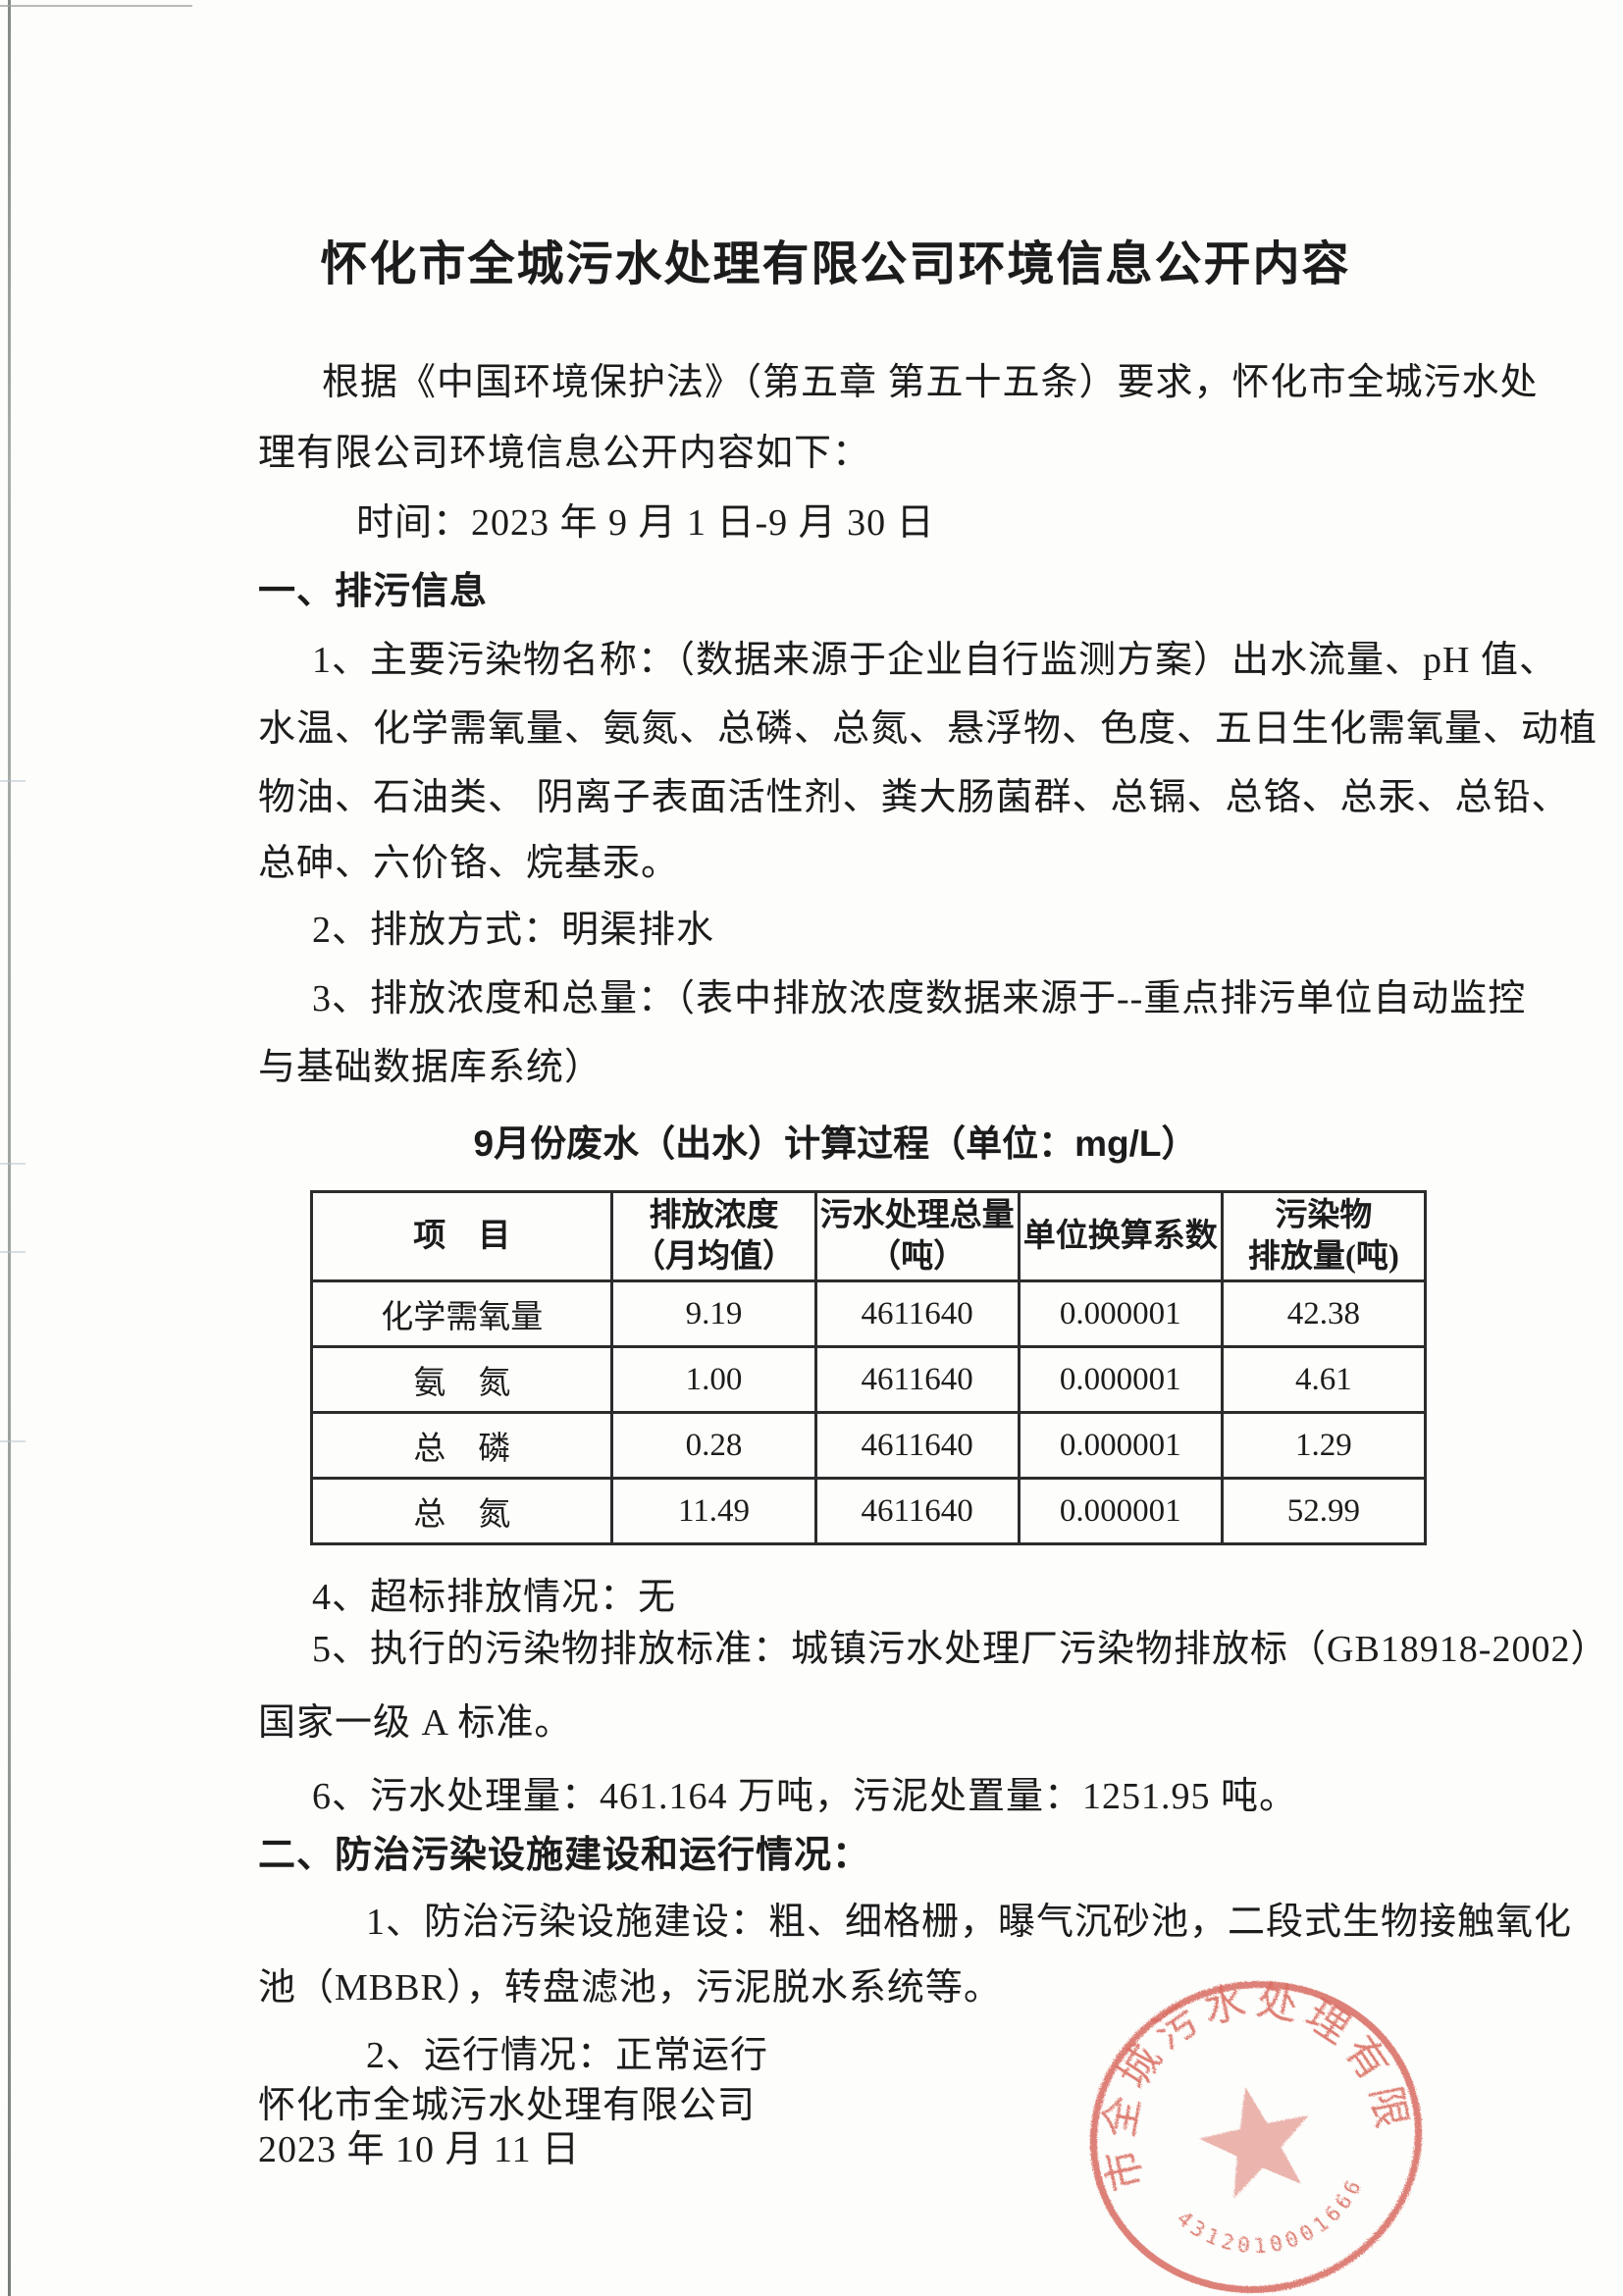 The height and width of the screenshot is (2296, 1623). What do you see at coordinates (461, 1379) in the screenshot?
I see `cell-pollutant: 氨 氮` at bounding box center [461, 1379].